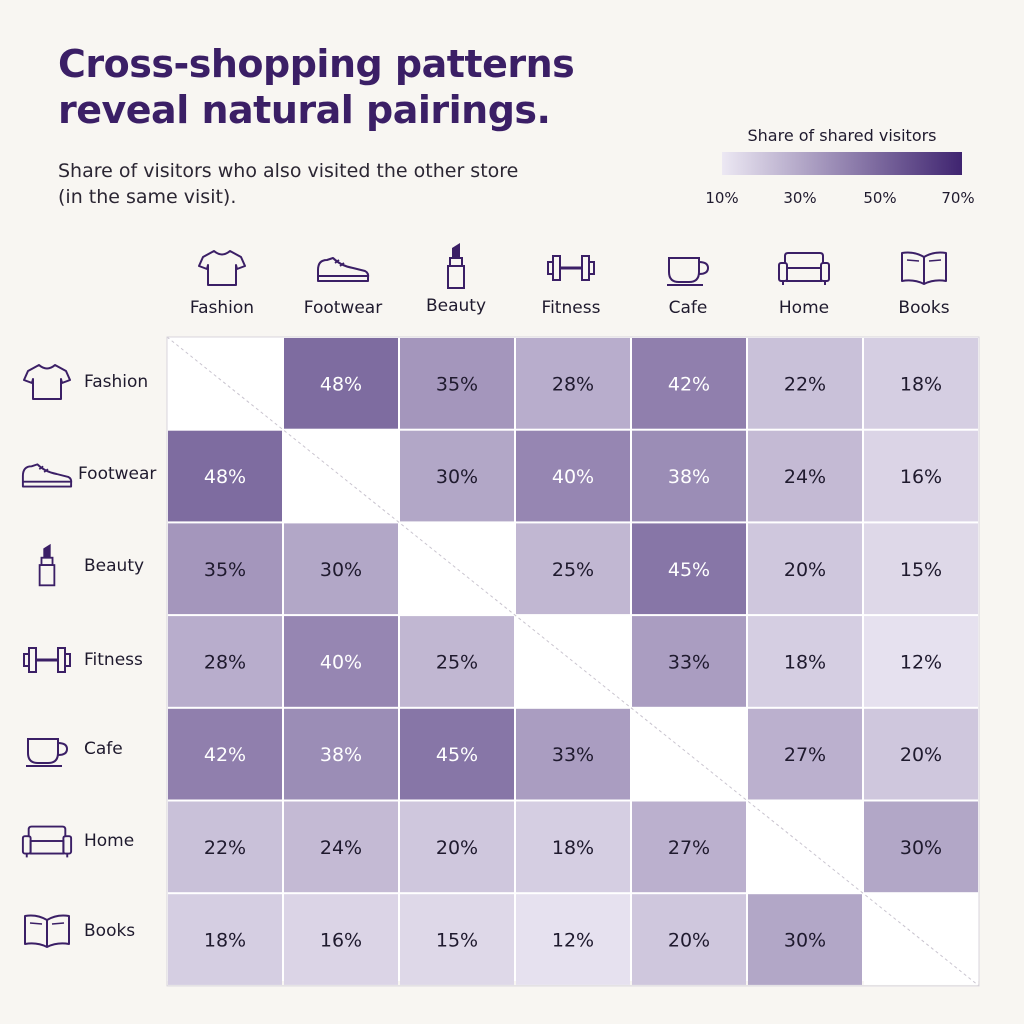 This screenshot has width=1024, height=1024. I want to click on tshirt-icon, so click(222, 268).